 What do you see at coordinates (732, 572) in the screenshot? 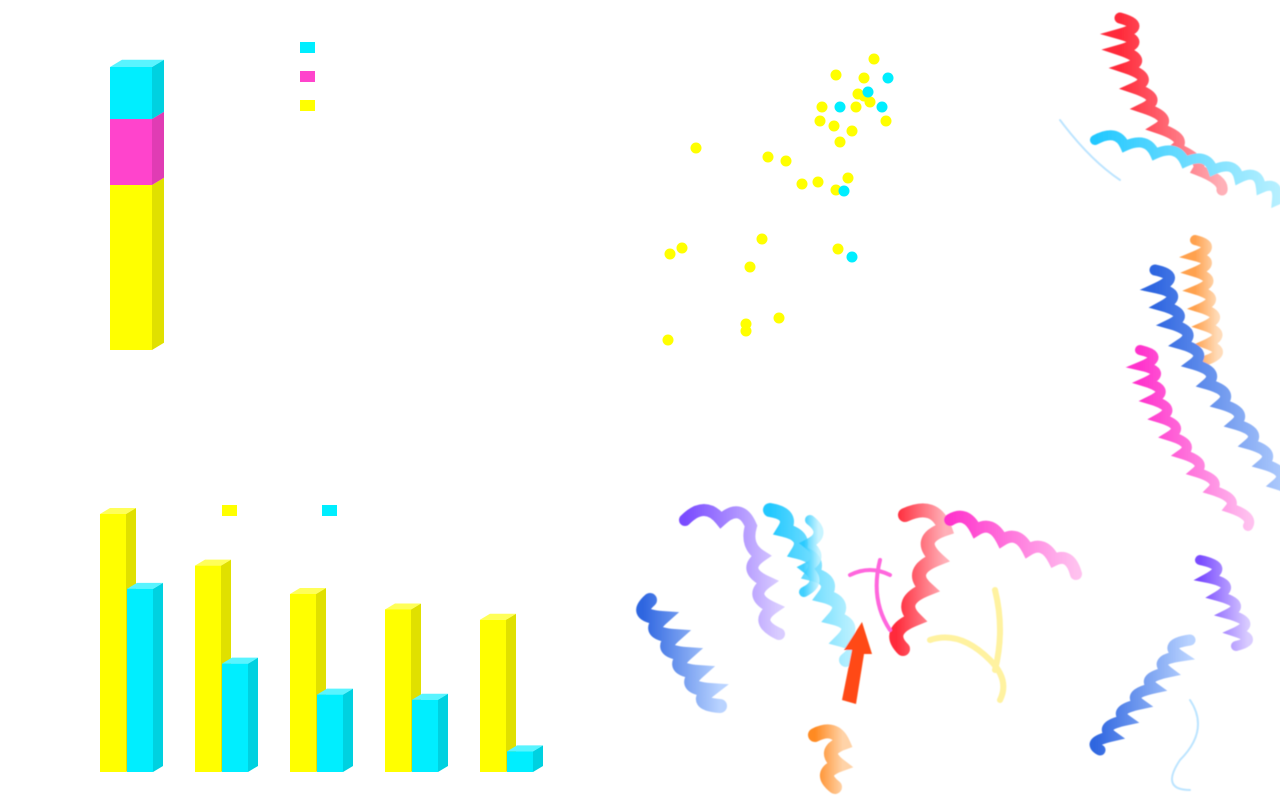
I see `purple-helix-top` at bounding box center [732, 572].